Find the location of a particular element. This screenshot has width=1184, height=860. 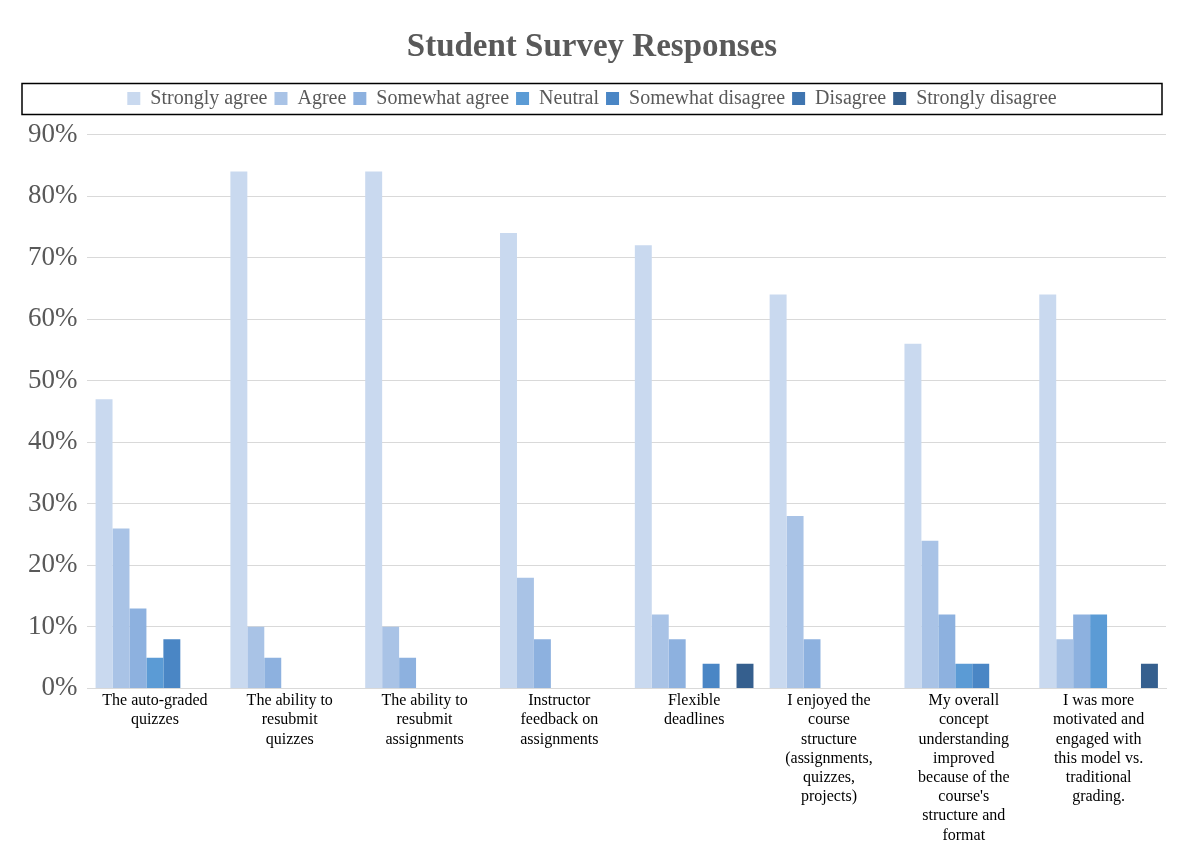

y-tick-label: 20% is located at coordinates (52, 563).